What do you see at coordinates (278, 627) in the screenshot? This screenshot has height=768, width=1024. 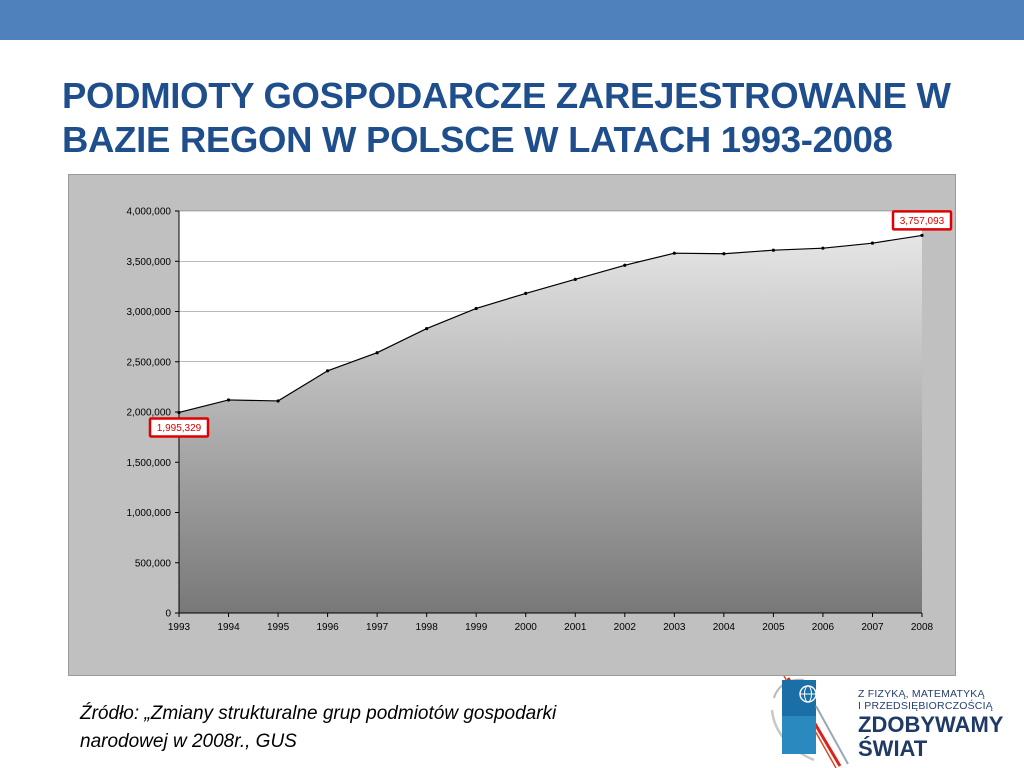 I see `x-tick-label: 1995` at bounding box center [278, 627].